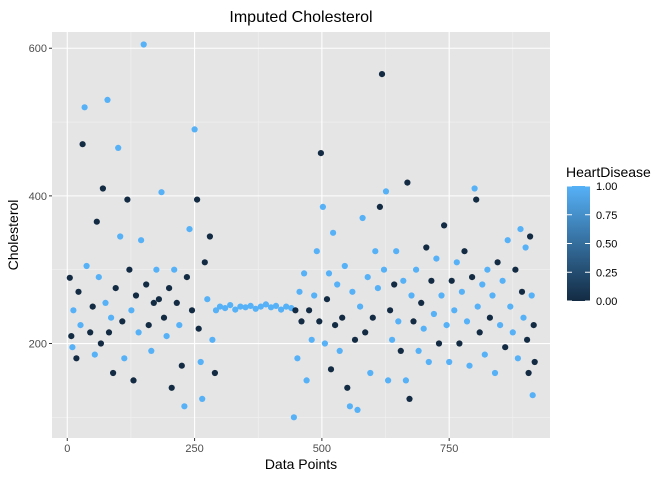 This screenshot has height=480, width=672. Describe the element at coordinates (67, 449) in the screenshot. I see `x-tick-label: 0` at that location.